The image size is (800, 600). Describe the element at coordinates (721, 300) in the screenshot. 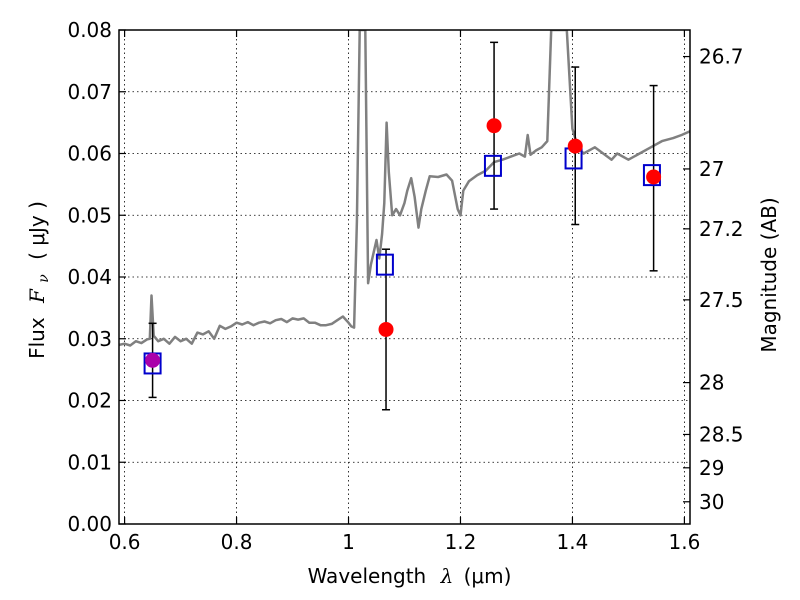

I see `right-tick-label-3: 27.5` at that location.